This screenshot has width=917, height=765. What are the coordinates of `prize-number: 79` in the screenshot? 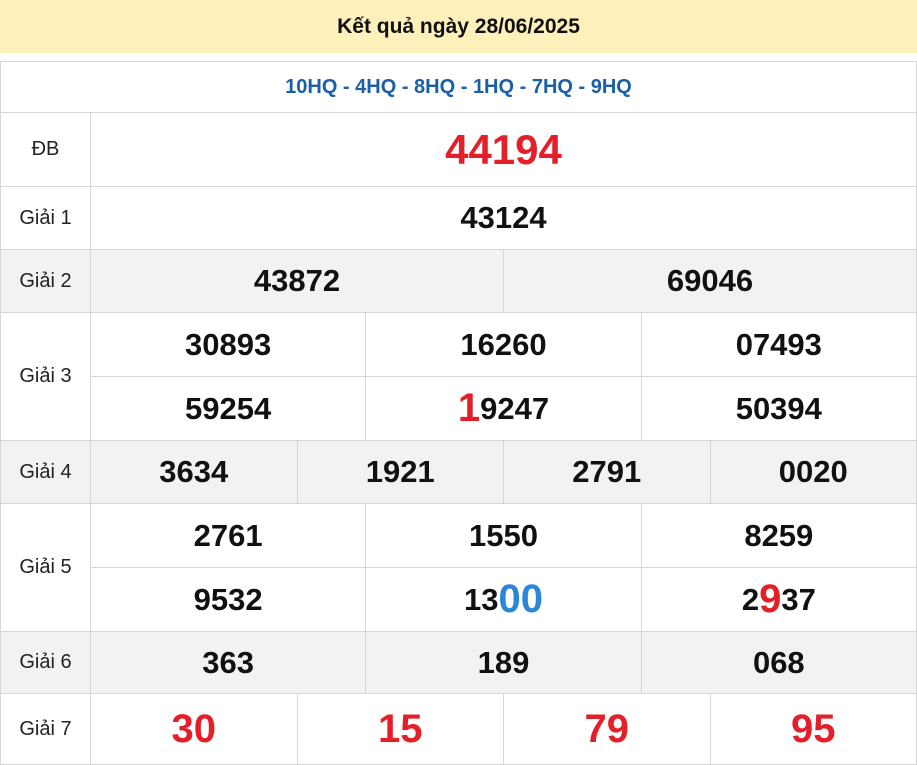 It's located at (607, 729).